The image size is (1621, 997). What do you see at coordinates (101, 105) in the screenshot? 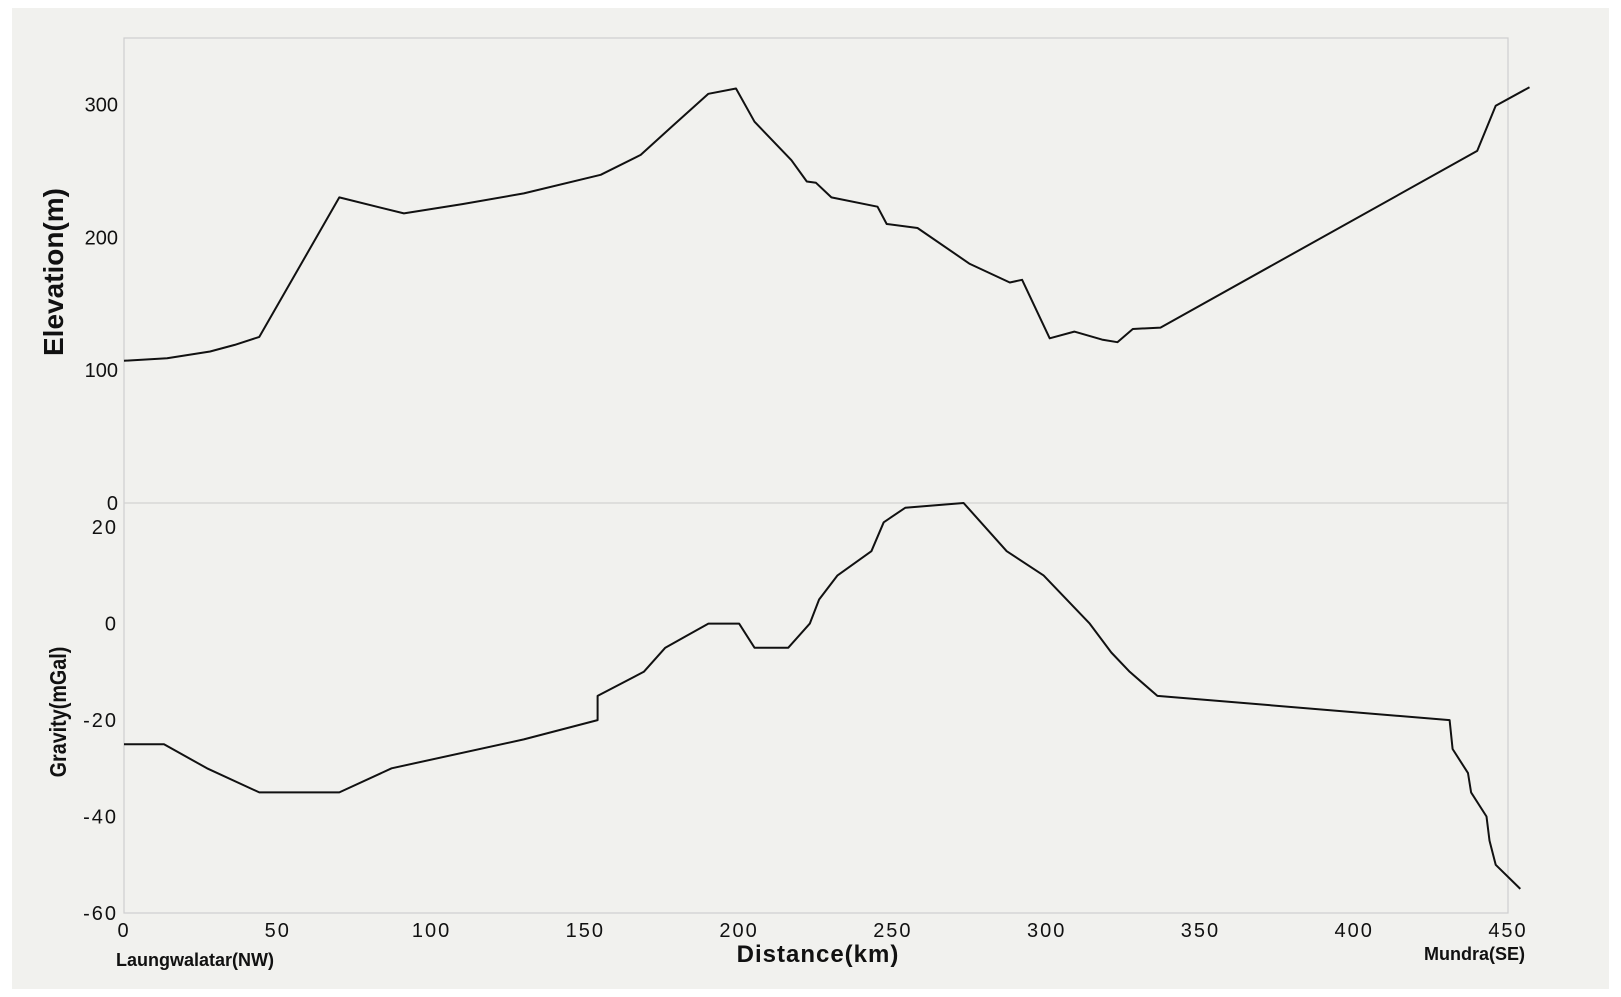
I see `elevation-tick-300: 300` at bounding box center [101, 105].